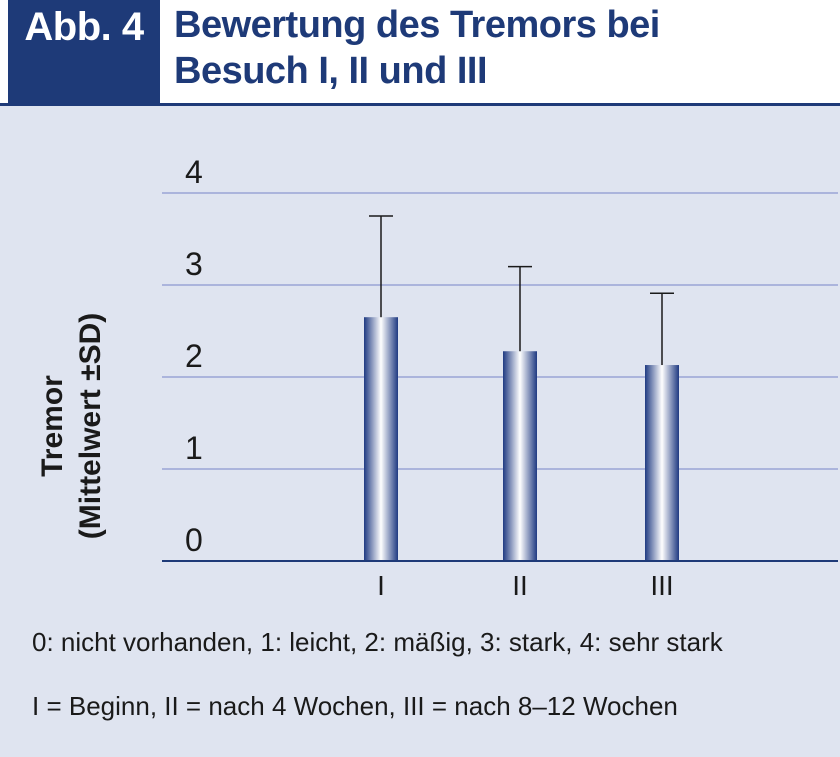 This screenshot has height=757, width=840. Describe the element at coordinates (194, 448) in the screenshot. I see `y-tick-label: 1` at that location.